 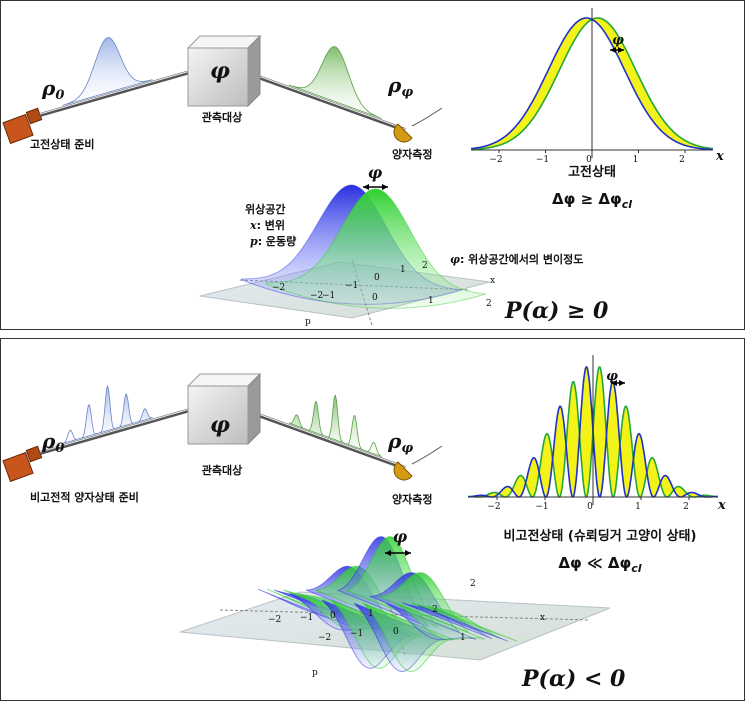 I want to click on prepare-label: 고전상태 준비, so click(x=62, y=144).